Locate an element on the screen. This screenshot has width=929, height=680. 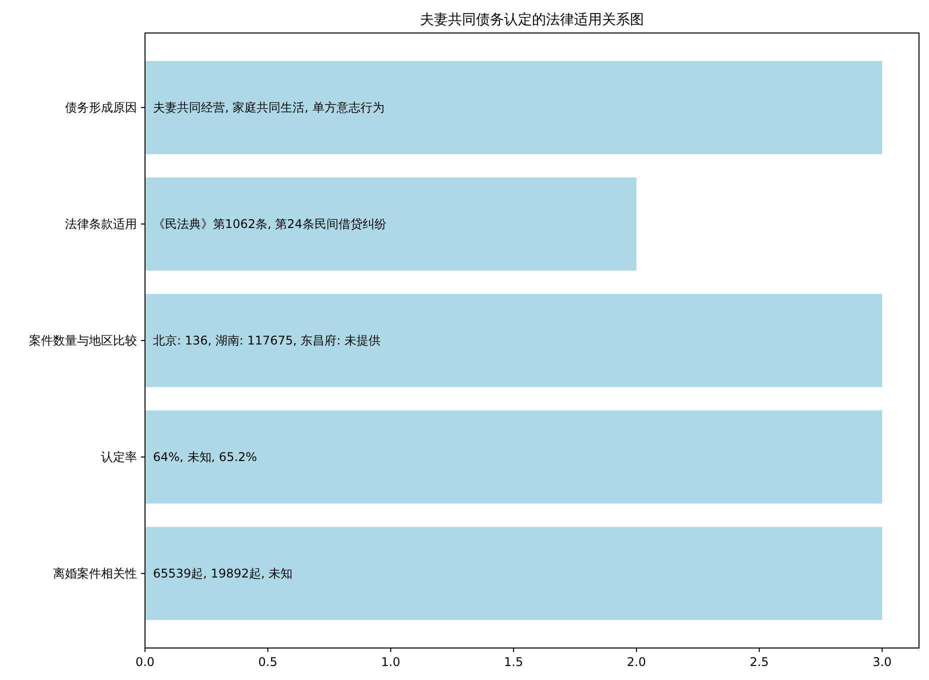
annotation: 64%, 未知, 65.2% is located at coordinates (205, 457).